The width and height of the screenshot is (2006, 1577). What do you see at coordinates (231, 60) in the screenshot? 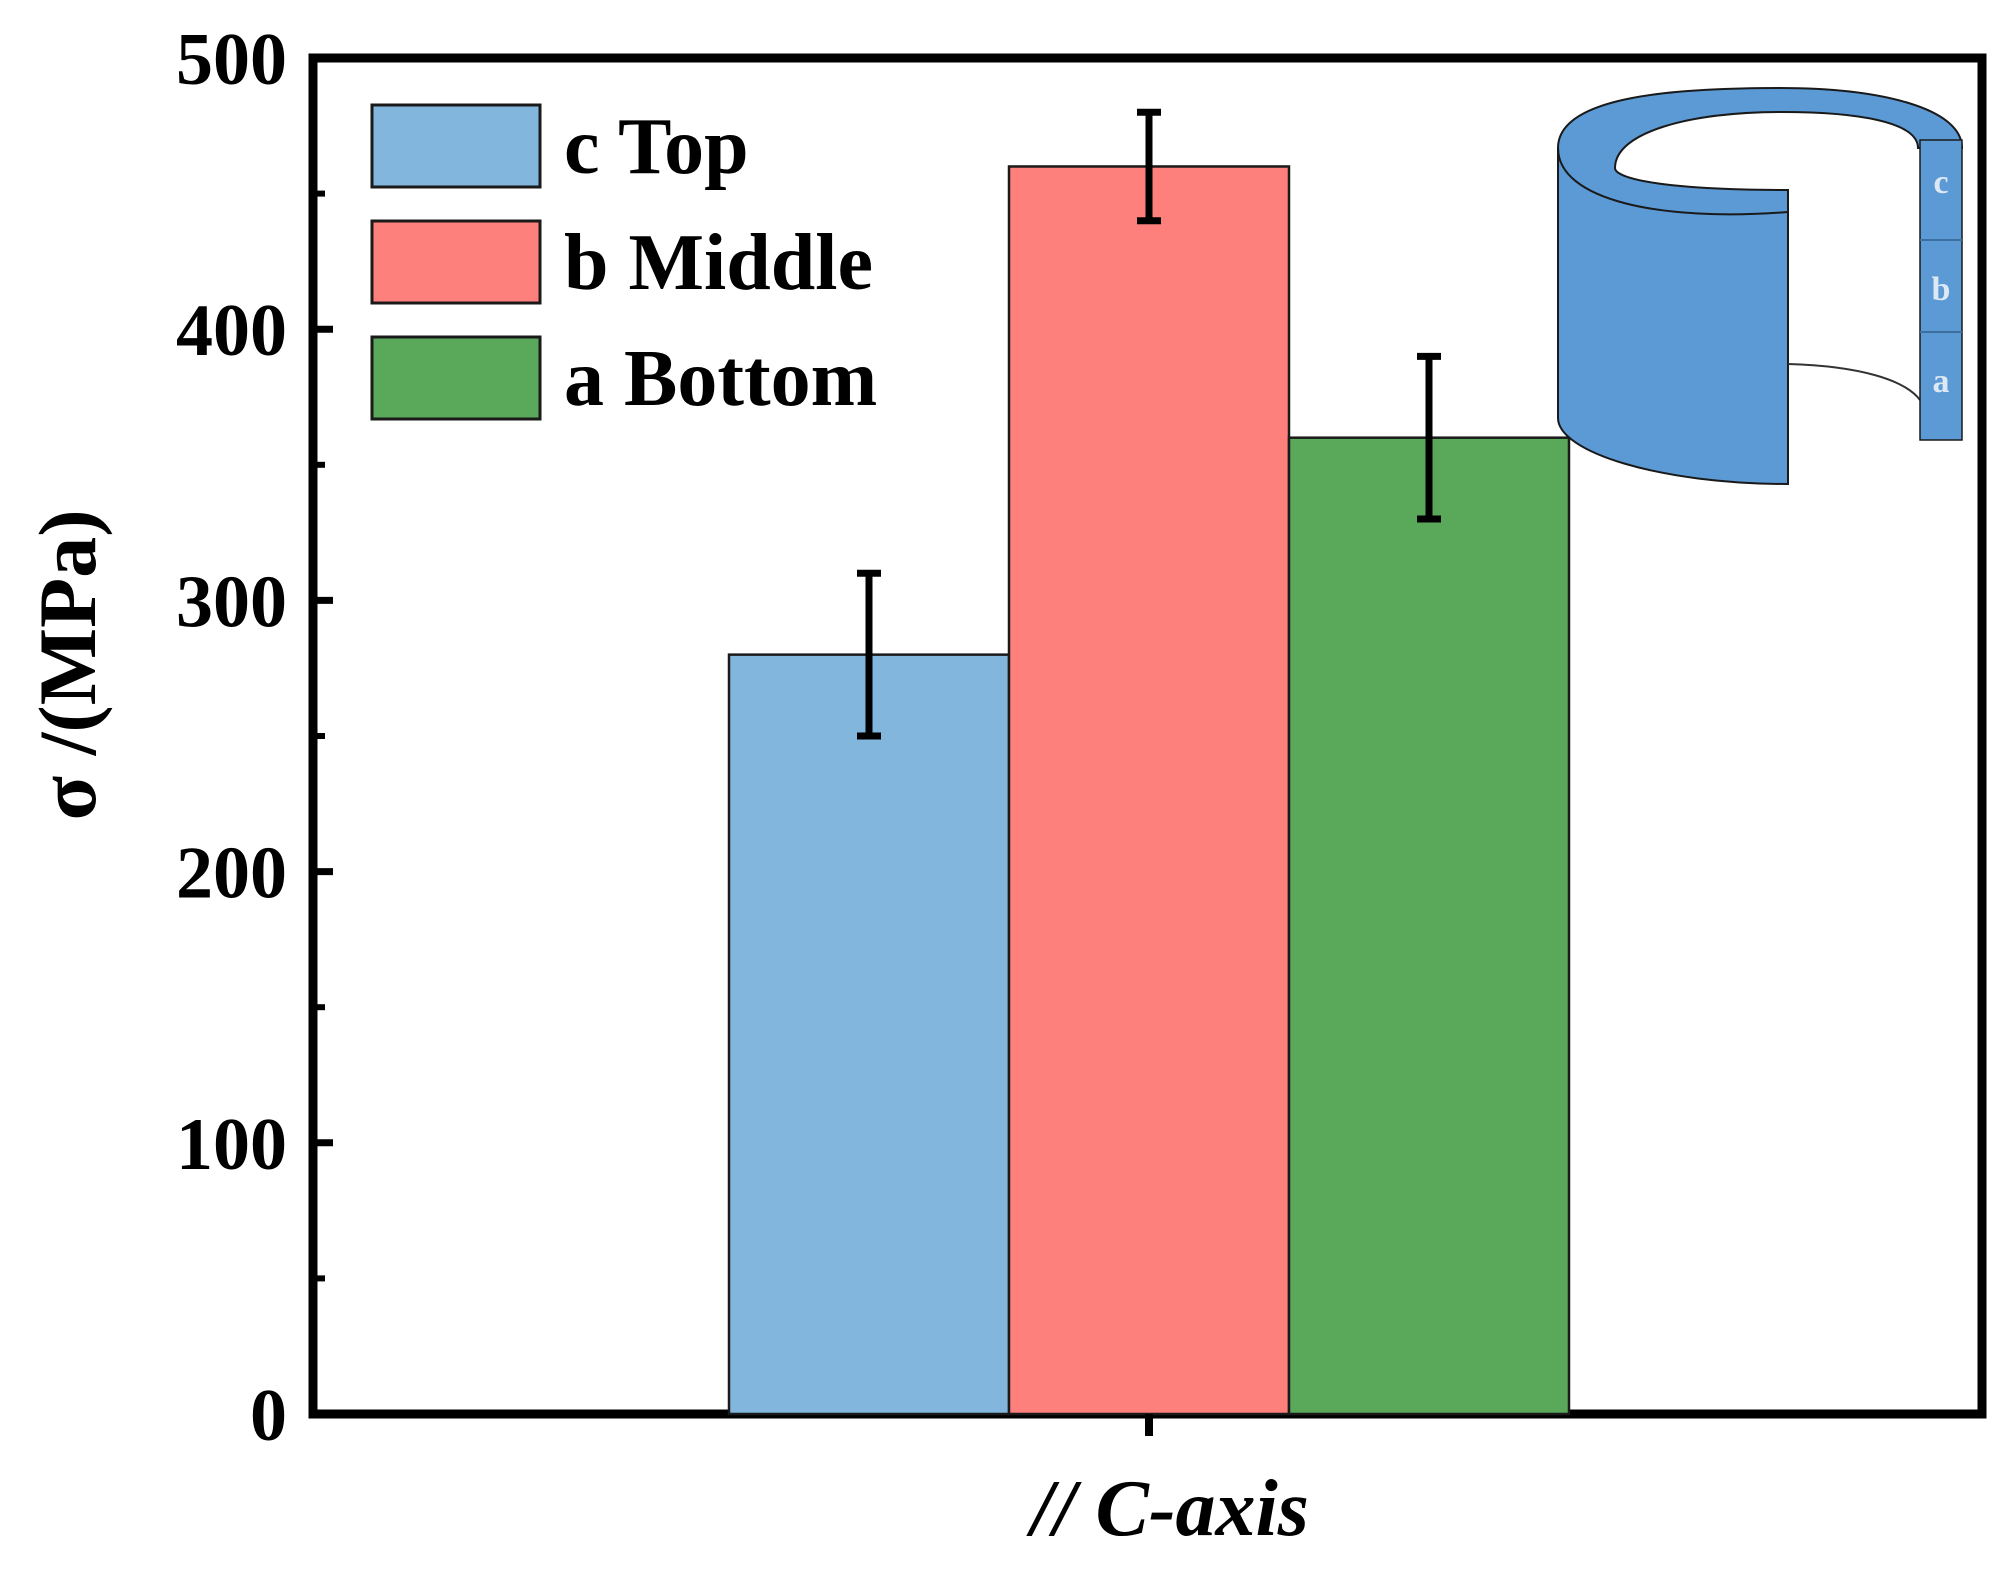
I see `y-tick-label: 500` at bounding box center [231, 60].